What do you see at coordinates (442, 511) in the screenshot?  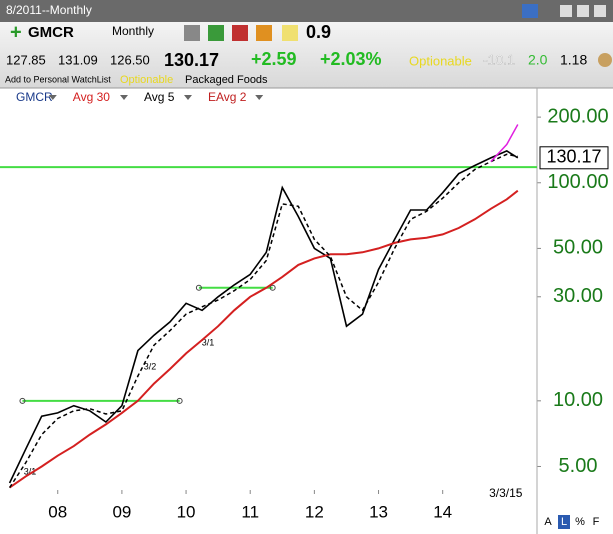 I see `x-tick-label: 14` at bounding box center [442, 511].